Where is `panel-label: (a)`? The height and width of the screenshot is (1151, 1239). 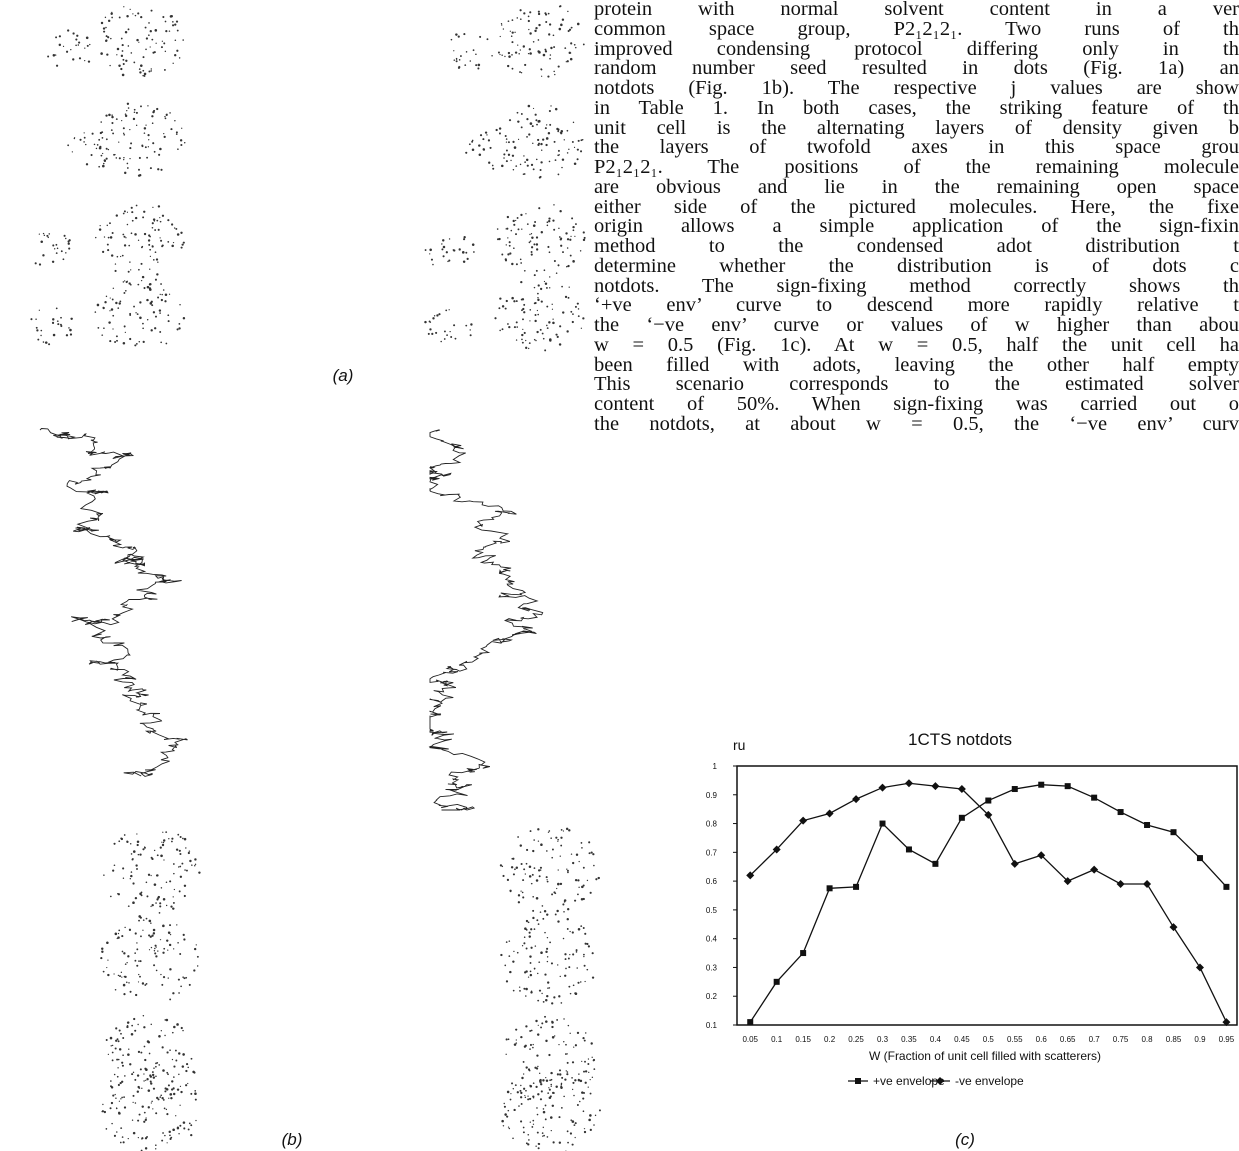
panel-label: (a) is located at coordinates (343, 375).